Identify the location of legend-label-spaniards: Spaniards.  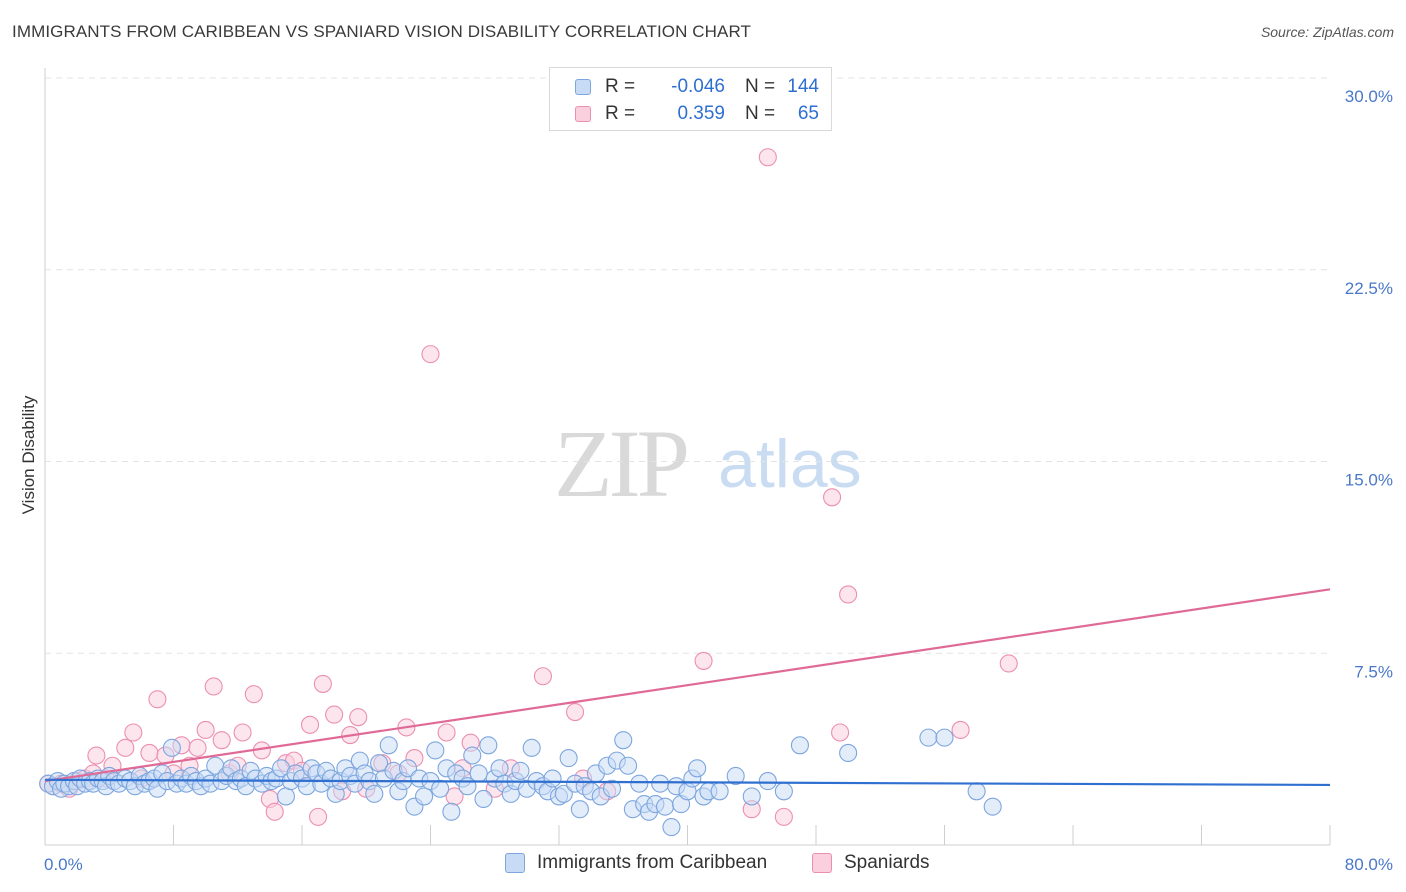
(887, 862).